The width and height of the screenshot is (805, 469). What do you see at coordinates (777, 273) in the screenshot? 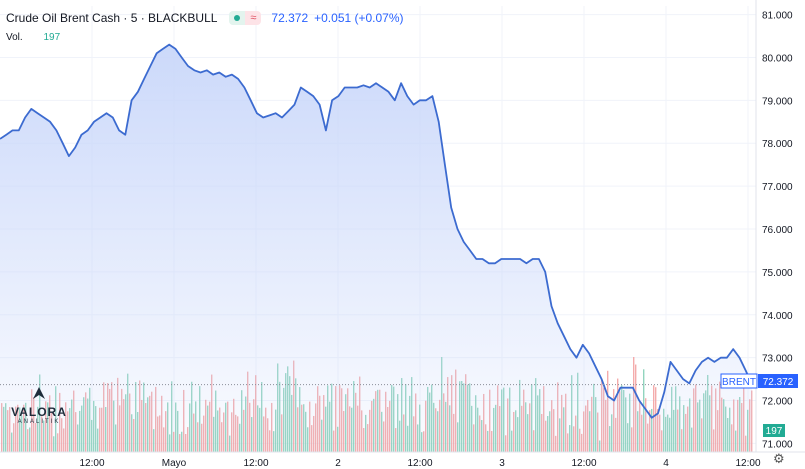
I see `price-tick-label: 75.000` at bounding box center [777, 273].